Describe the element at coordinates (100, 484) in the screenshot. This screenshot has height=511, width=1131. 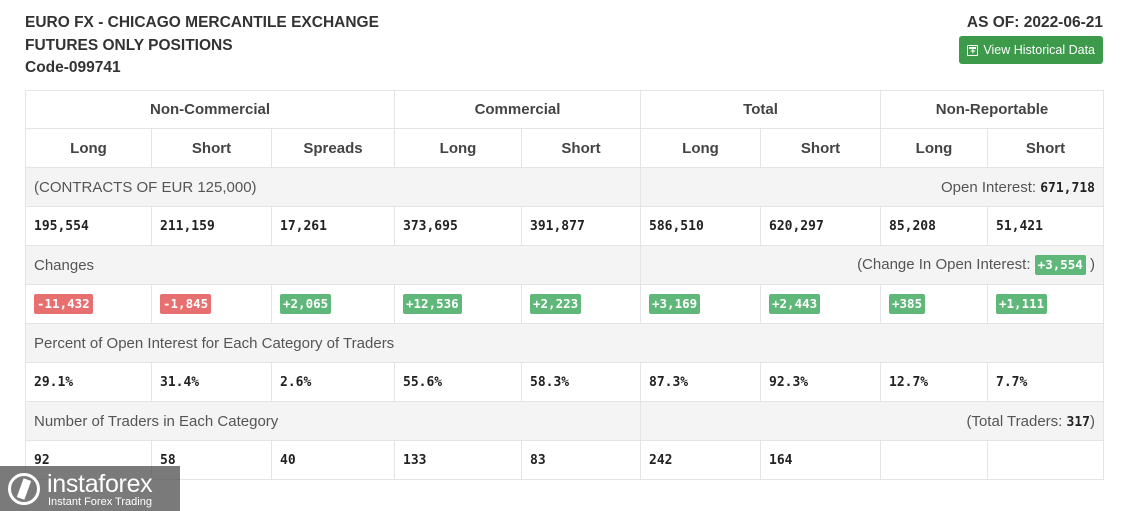
I see `watermark-name: instaforex` at that location.